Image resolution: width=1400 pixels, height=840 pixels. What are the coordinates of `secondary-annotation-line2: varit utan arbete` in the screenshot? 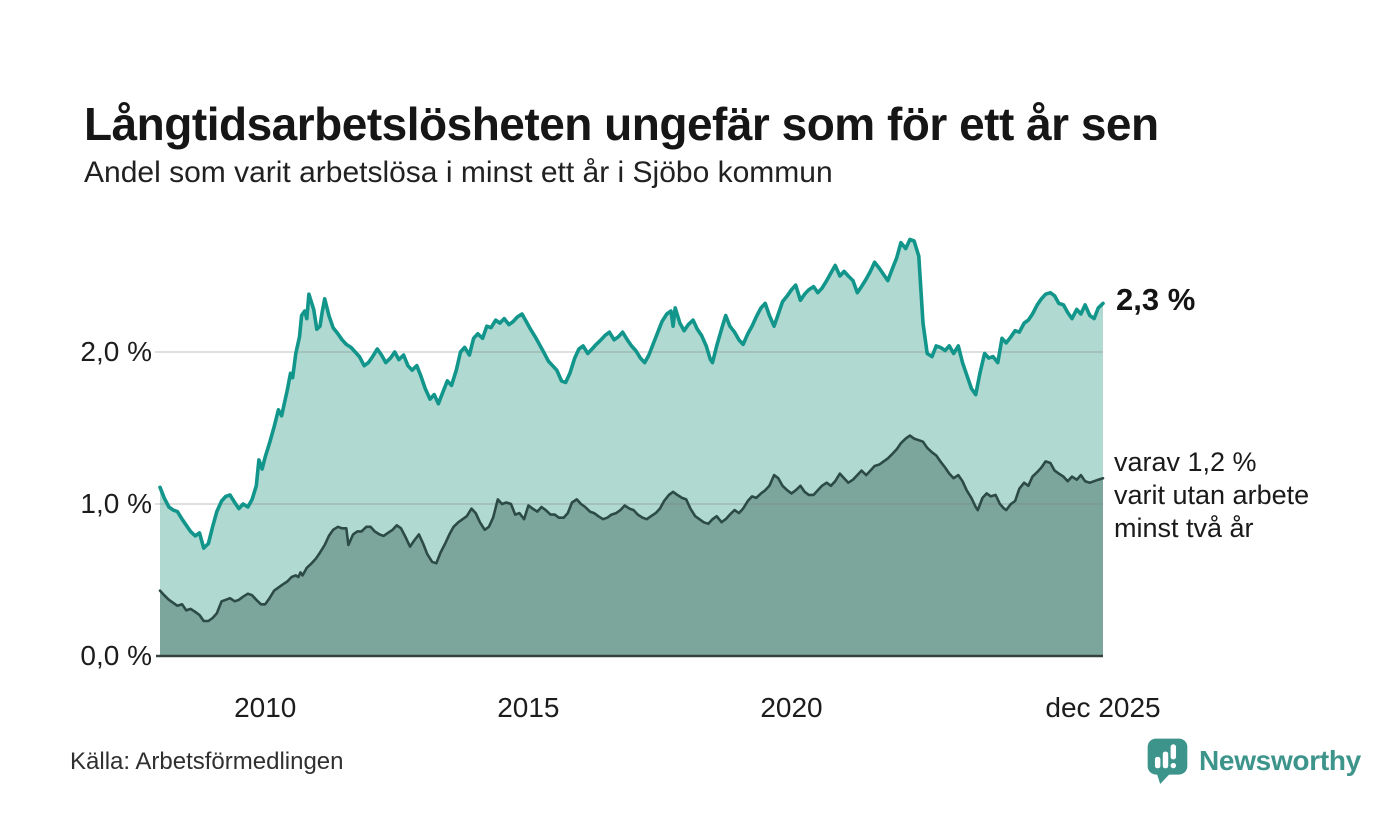 It's located at (1212, 495).